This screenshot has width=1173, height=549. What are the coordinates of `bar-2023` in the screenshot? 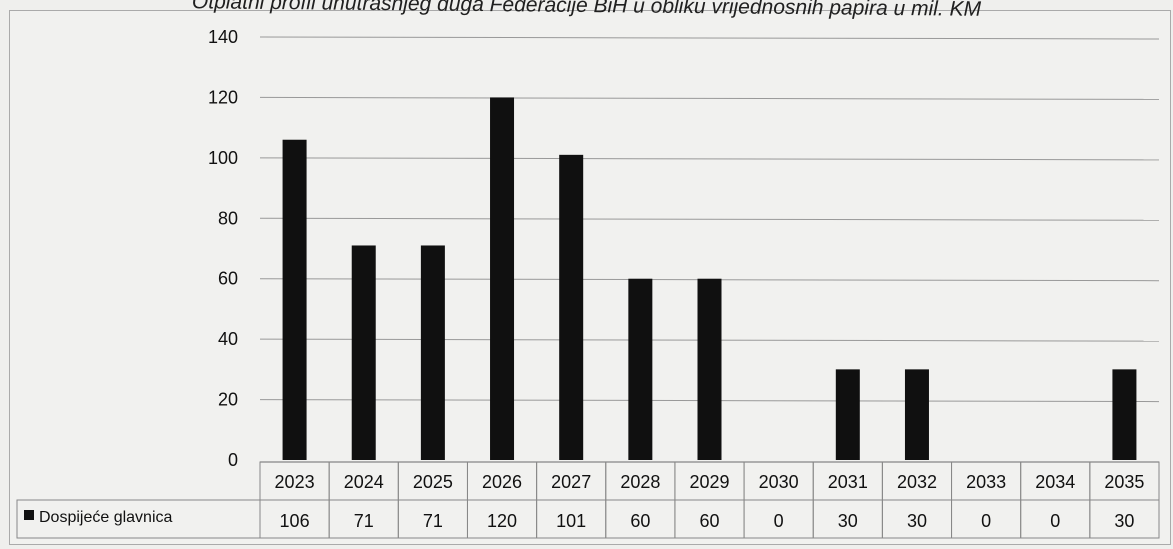 It's located at (294, 299).